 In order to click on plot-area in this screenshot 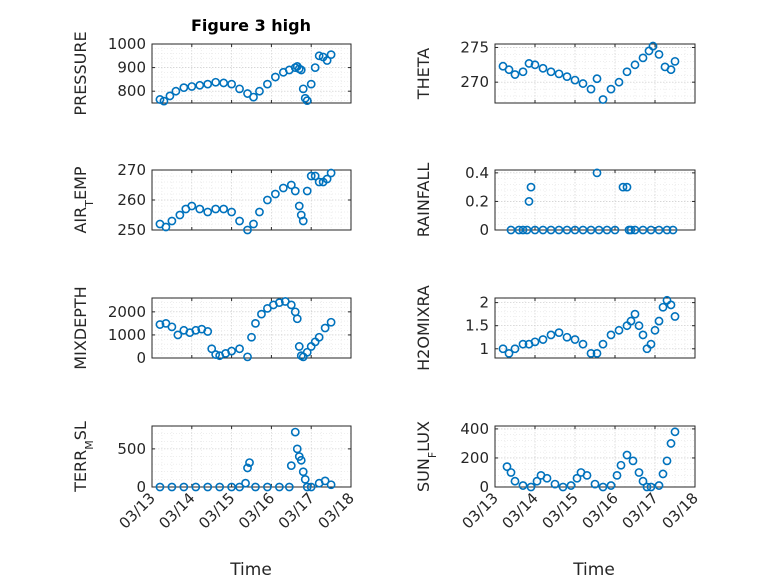, I will do `click(595, 73)`.